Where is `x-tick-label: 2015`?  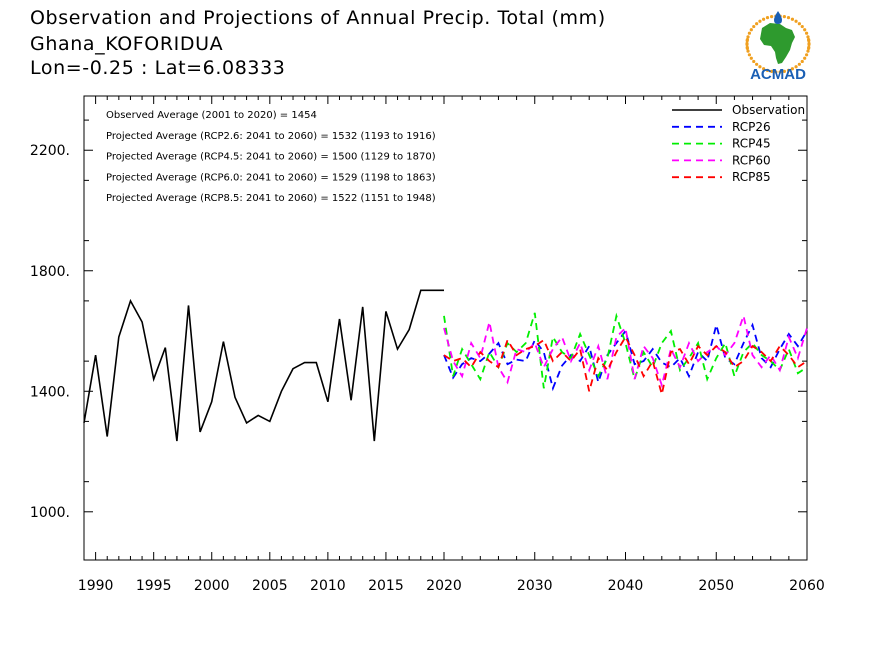
x-tick-label: 2015 is located at coordinates (386, 586).